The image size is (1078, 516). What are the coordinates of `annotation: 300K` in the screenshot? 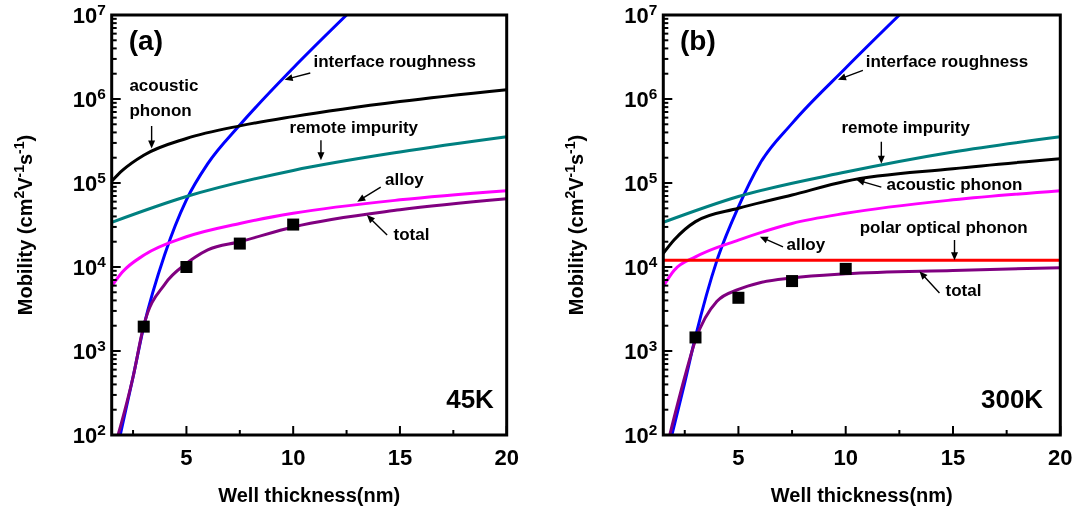 It's located at (1012, 399).